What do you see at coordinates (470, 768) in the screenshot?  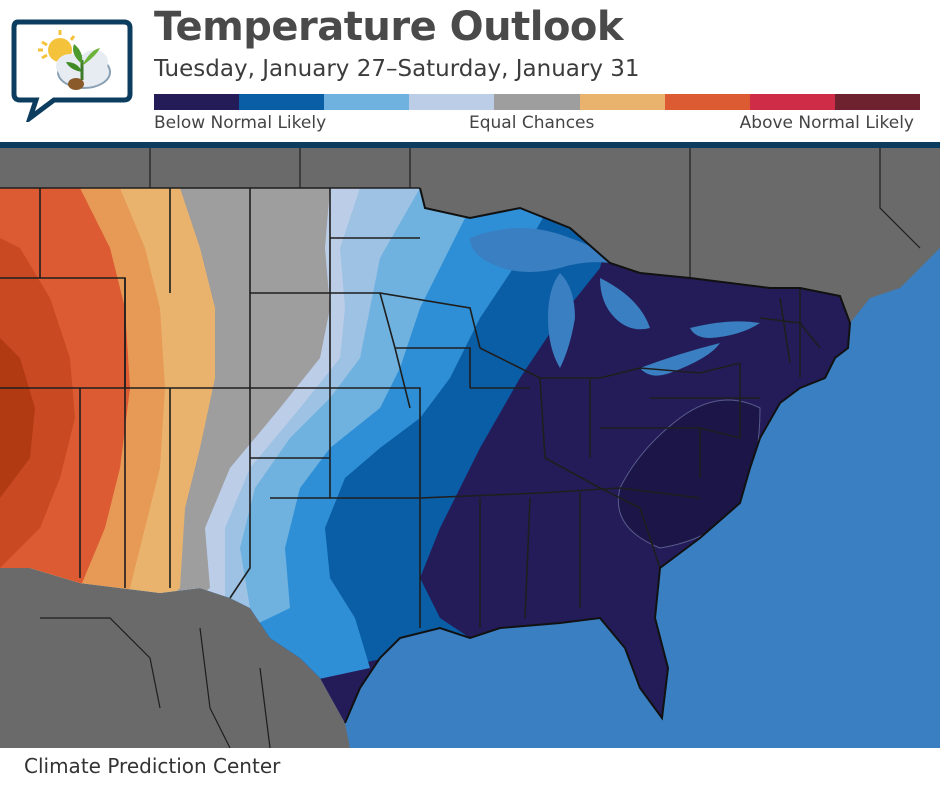 I see `footer` at bounding box center [470, 768].